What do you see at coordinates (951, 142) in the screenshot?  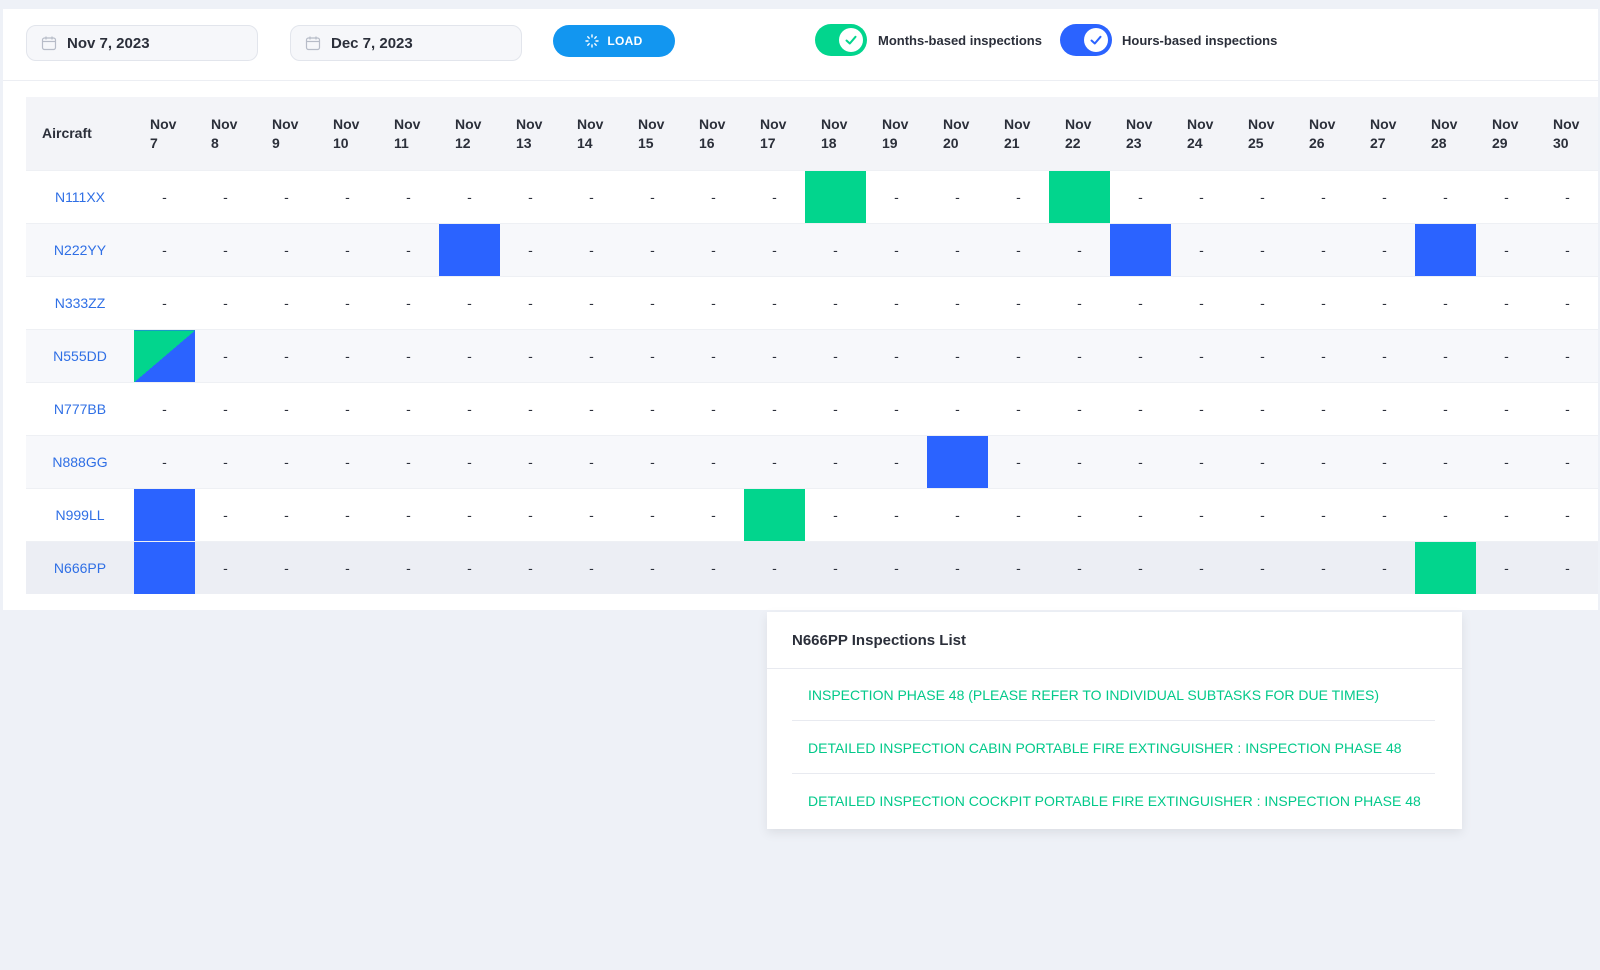 I see `day-number-label: 20` at bounding box center [951, 142].